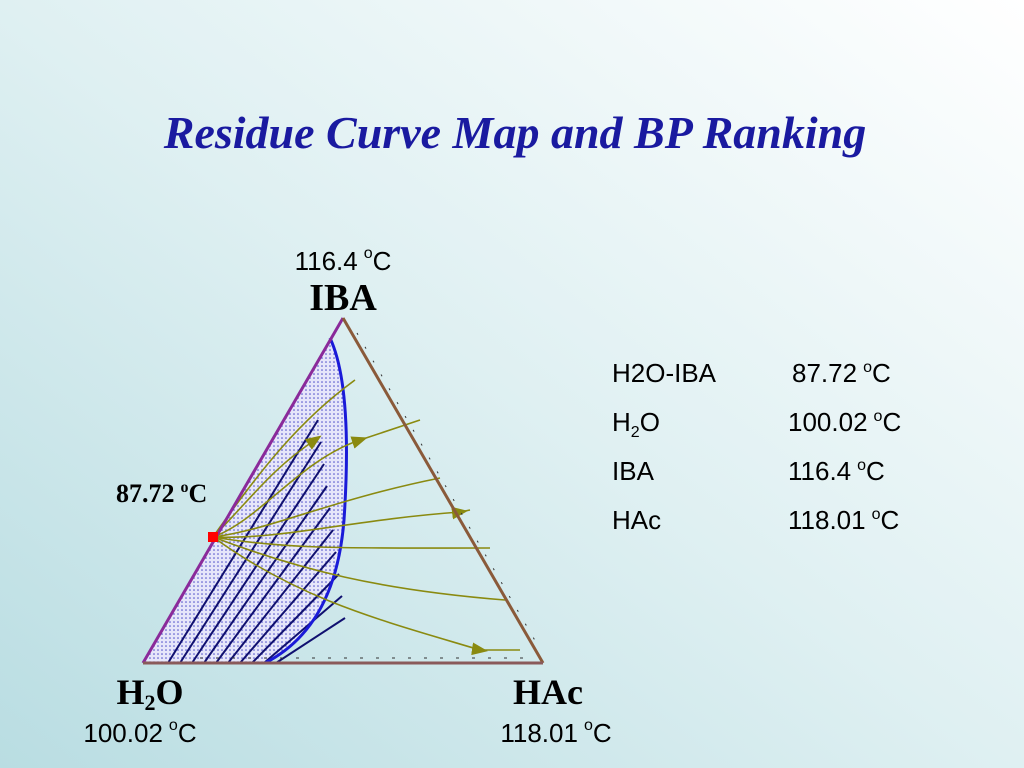 The image size is (1024, 768). What do you see at coordinates (664, 373) in the screenshot?
I see `component-name: H2O-IBA` at bounding box center [664, 373].